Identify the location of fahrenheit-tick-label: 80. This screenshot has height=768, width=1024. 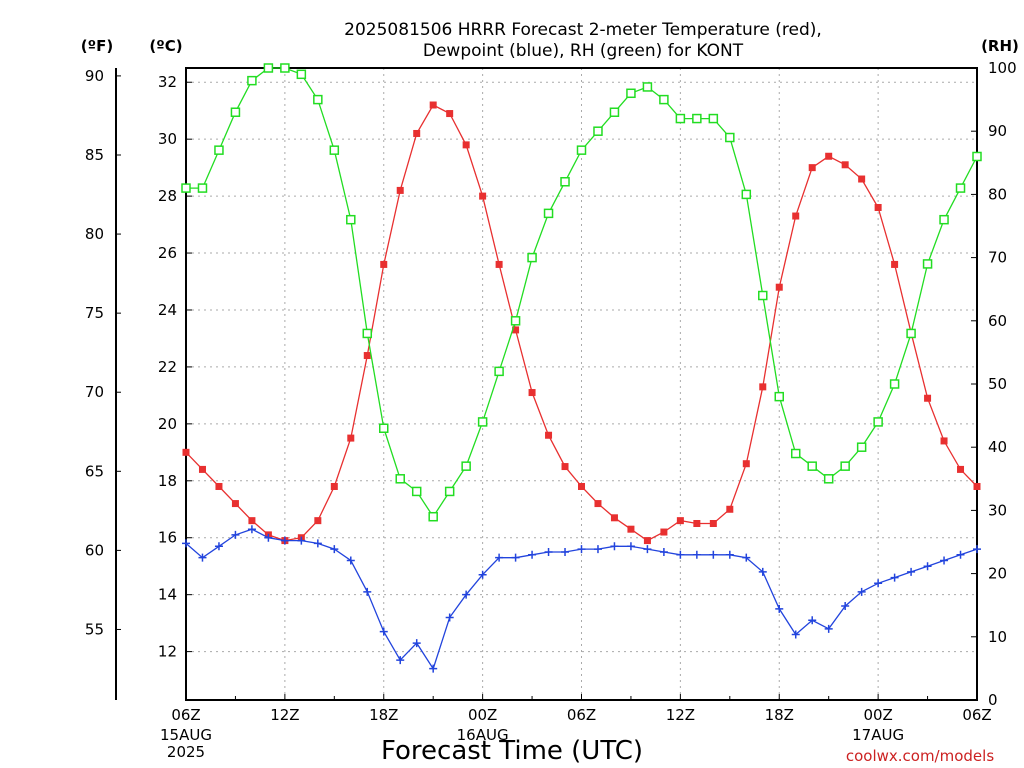
(94, 234).